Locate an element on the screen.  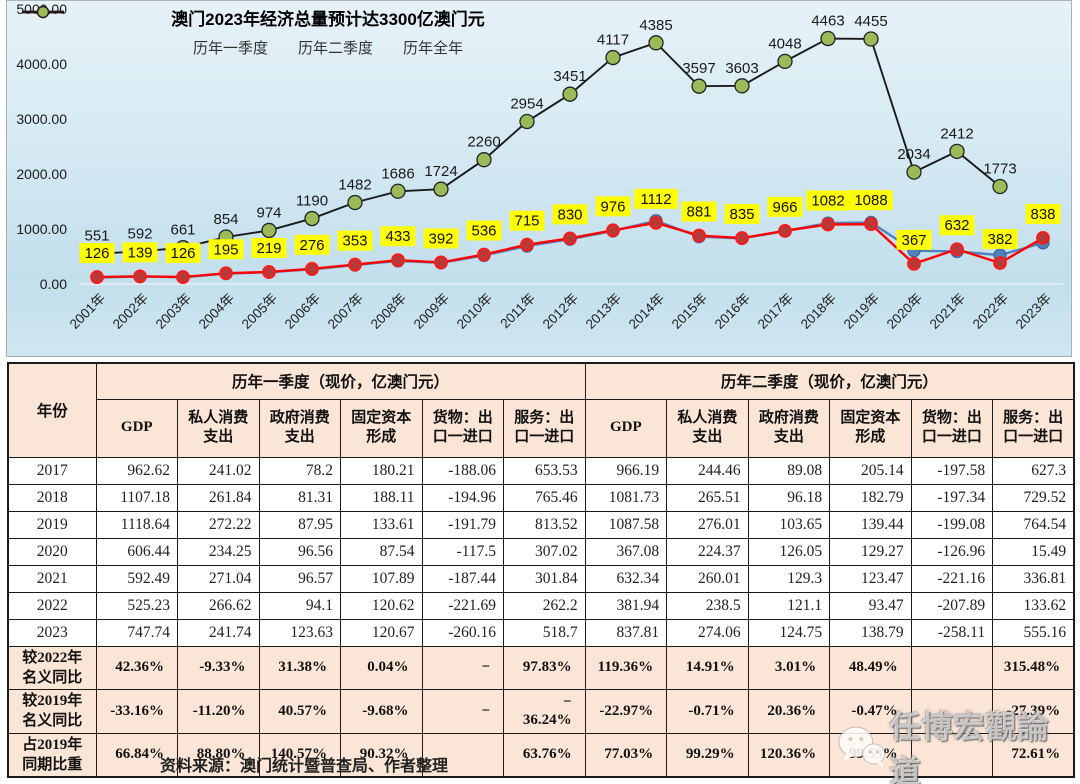
value-cell: 367.08 is located at coordinates (626, 551).